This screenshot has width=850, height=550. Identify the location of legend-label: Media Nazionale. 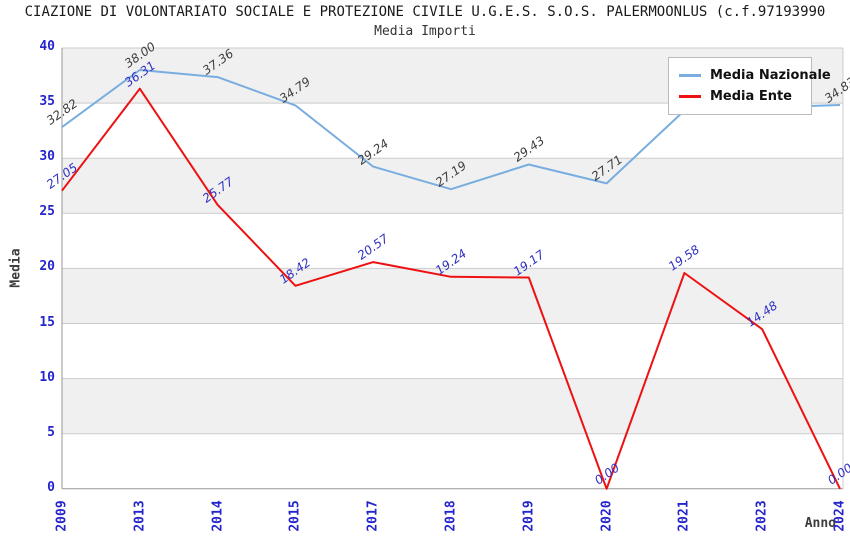
(770, 75).